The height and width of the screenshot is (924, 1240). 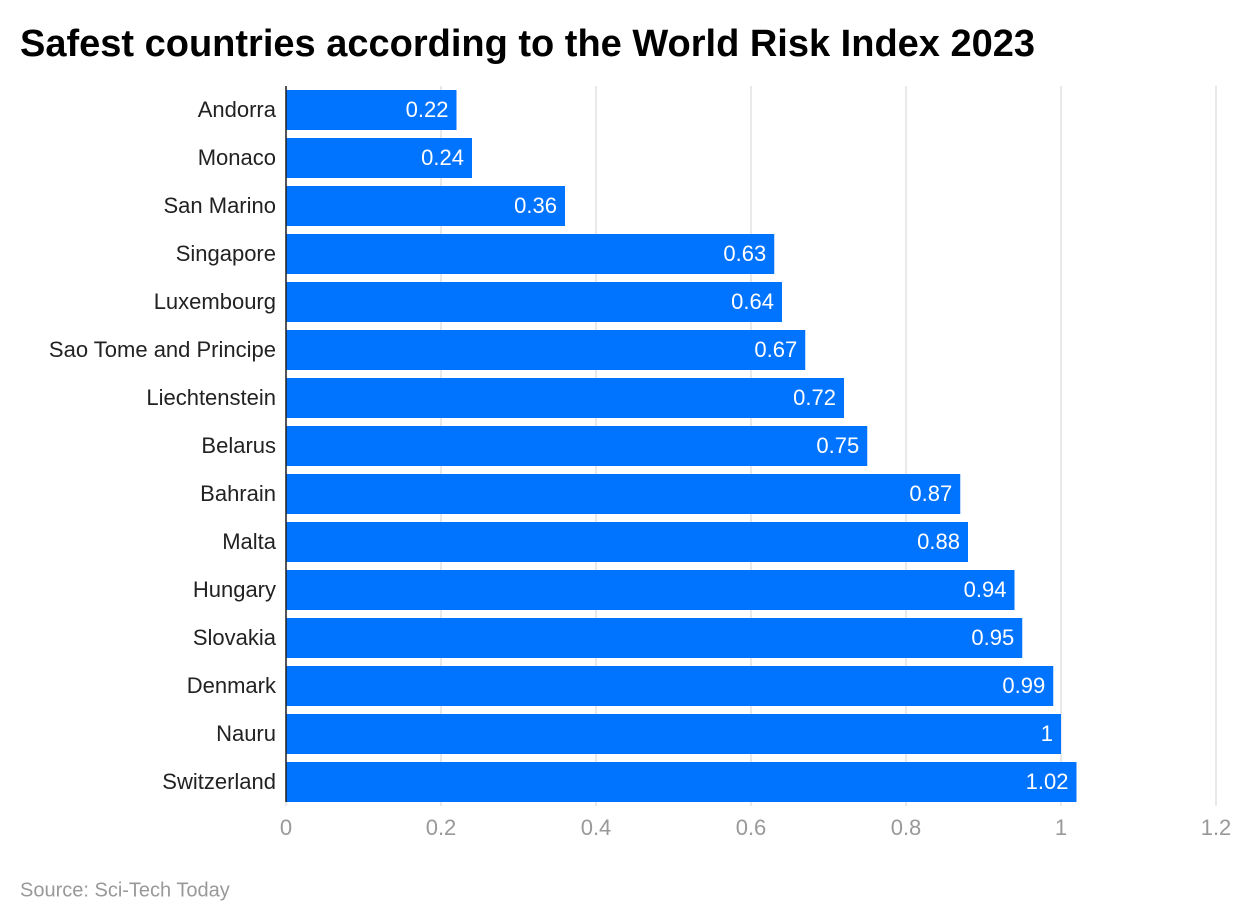 What do you see at coordinates (1047, 781) in the screenshot?
I see `value-label: 1.02` at bounding box center [1047, 781].